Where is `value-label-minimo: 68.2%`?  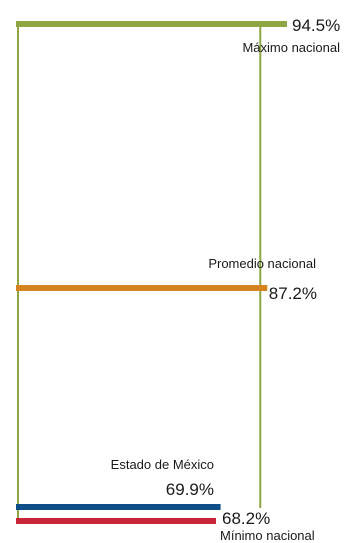
value-label-minimo: 68.2% is located at coordinates (246, 518).